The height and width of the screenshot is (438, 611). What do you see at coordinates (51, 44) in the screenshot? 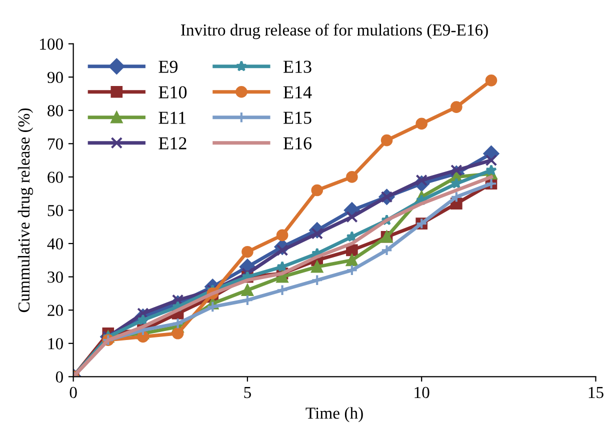
I see `y-tick-label: 100` at bounding box center [51, 44].